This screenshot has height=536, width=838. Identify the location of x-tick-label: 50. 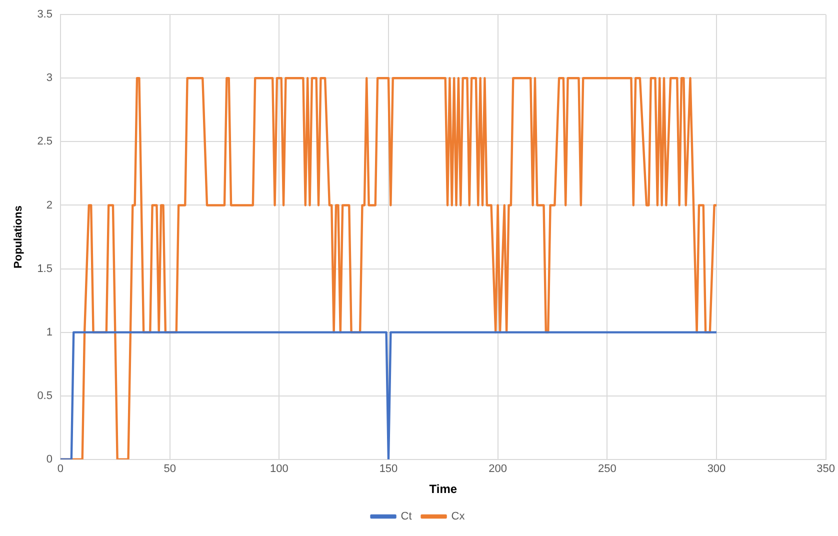
(170, 469).